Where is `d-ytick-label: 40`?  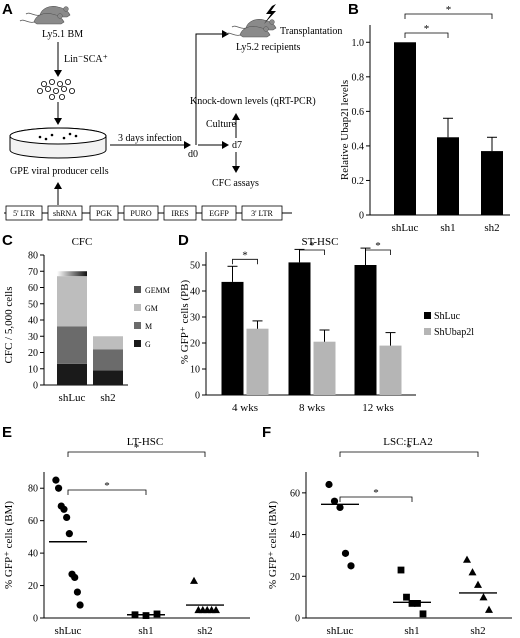 d-ytick-label: 40 is located at coordinates (195, 292).